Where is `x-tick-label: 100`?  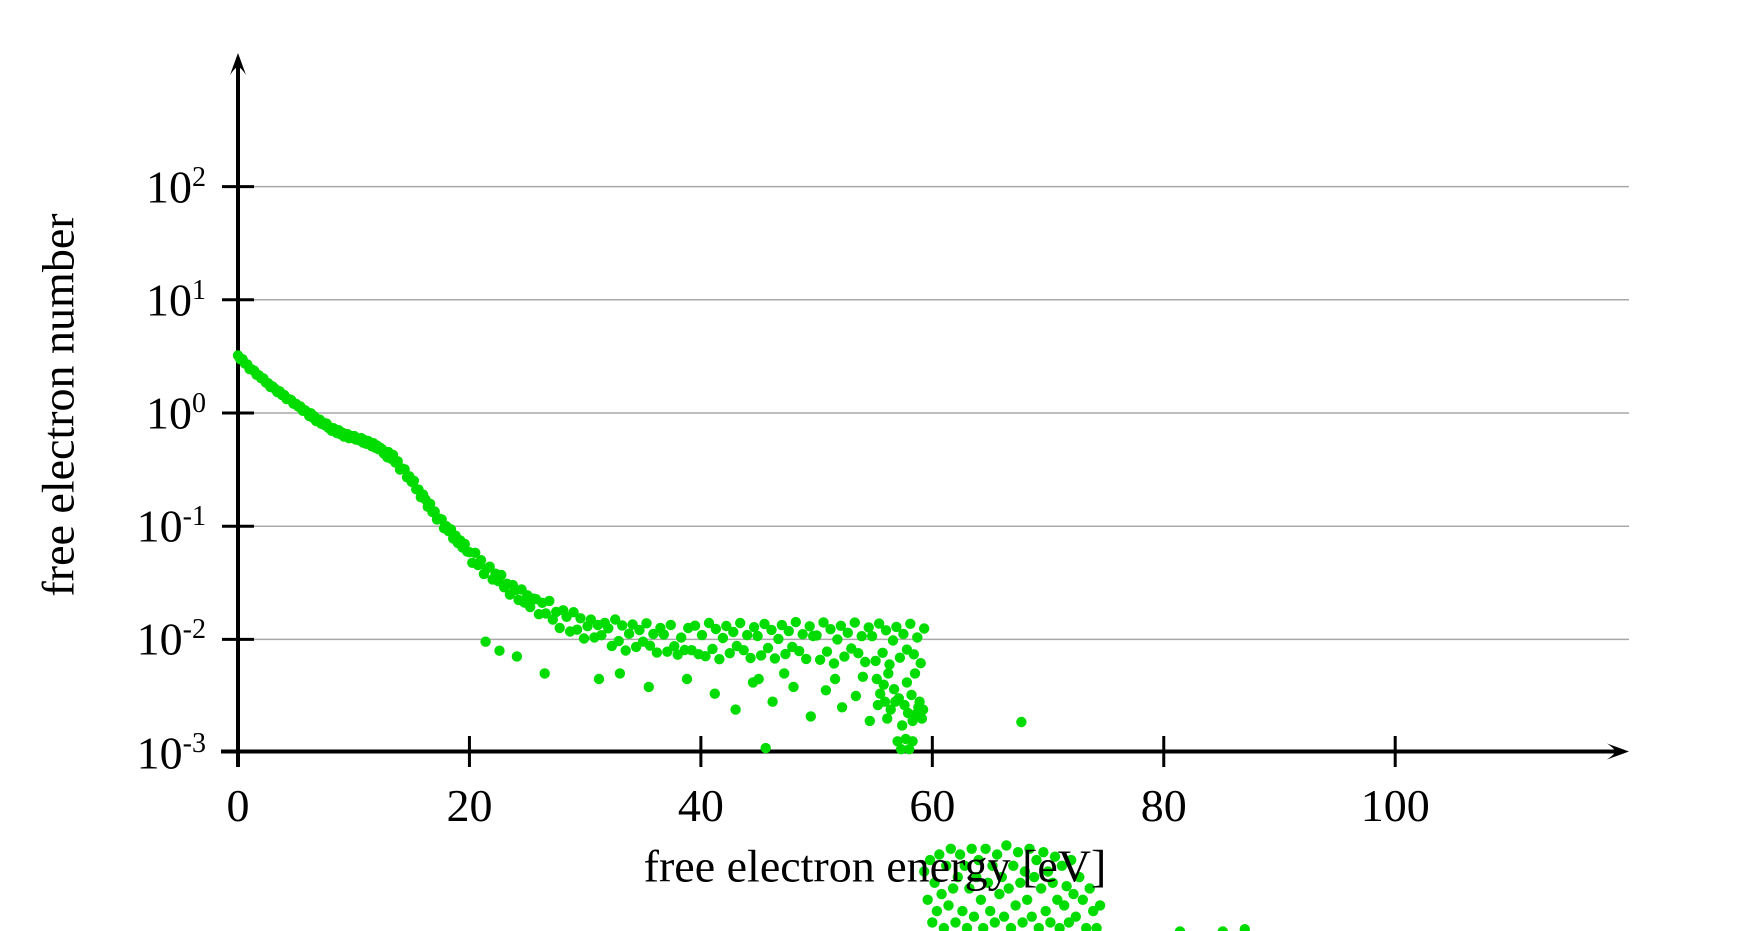
x-tick-label: 100 is located at coordinates (1395, 805).